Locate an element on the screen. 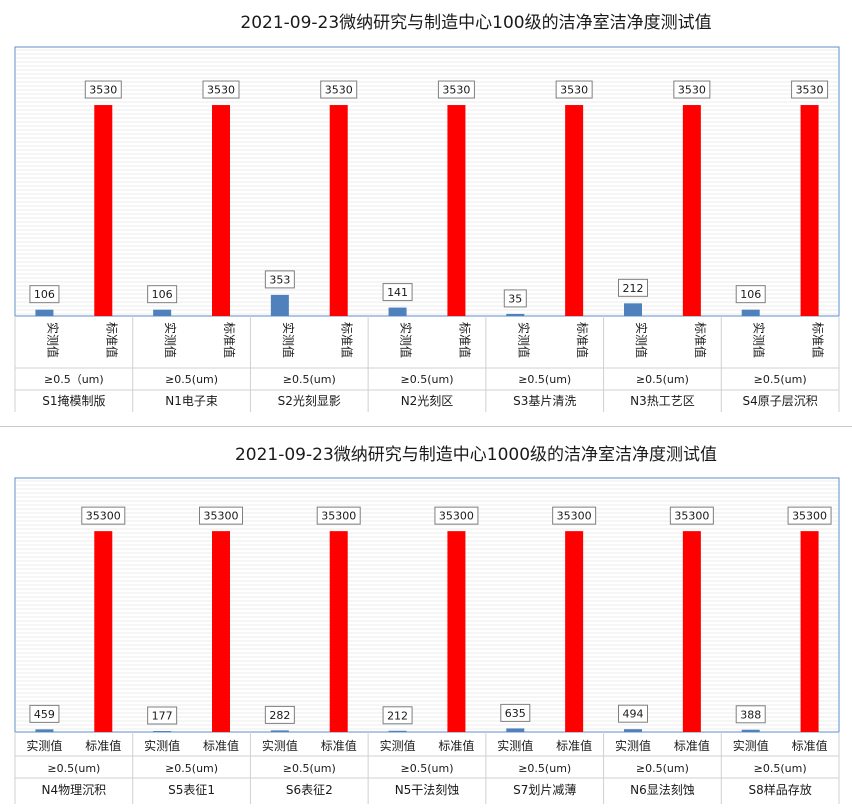 This screenshot has width=852, height=809. data-label: 459 is located at coordinates (44, 714).